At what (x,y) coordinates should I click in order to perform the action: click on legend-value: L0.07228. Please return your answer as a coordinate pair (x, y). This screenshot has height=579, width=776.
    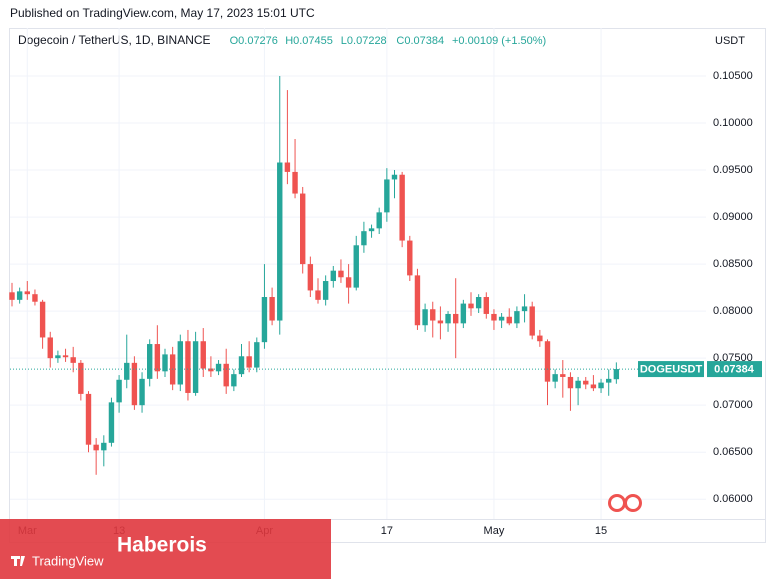
    Looking at the image, I should click on (364, 41).